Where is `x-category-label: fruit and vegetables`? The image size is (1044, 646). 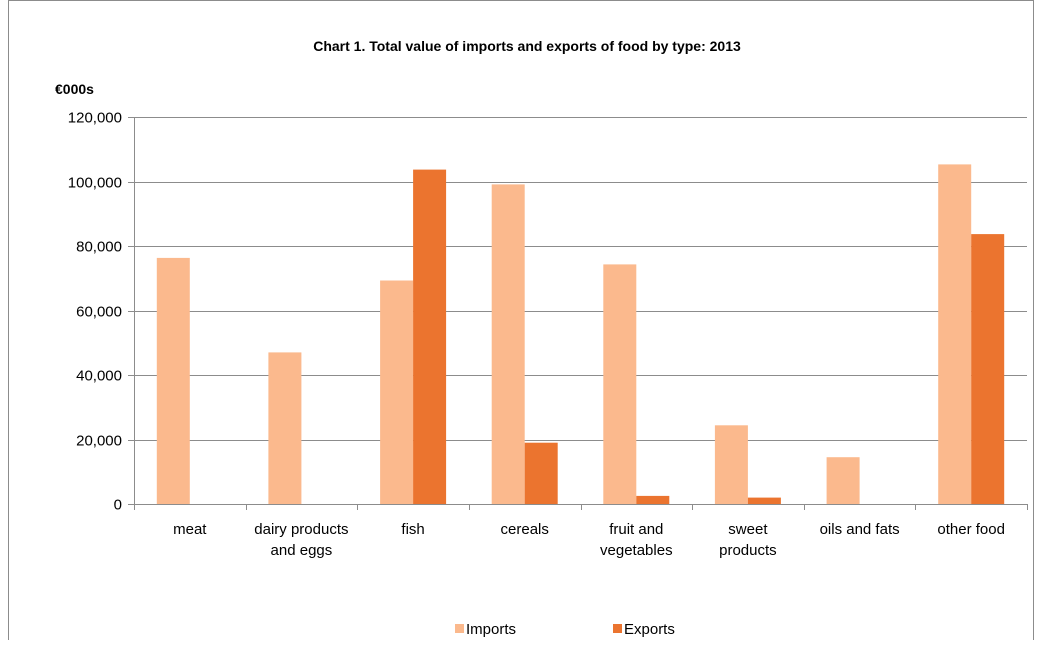 x-category-label: fruit and vegetables is located at coordinates (636, 540).